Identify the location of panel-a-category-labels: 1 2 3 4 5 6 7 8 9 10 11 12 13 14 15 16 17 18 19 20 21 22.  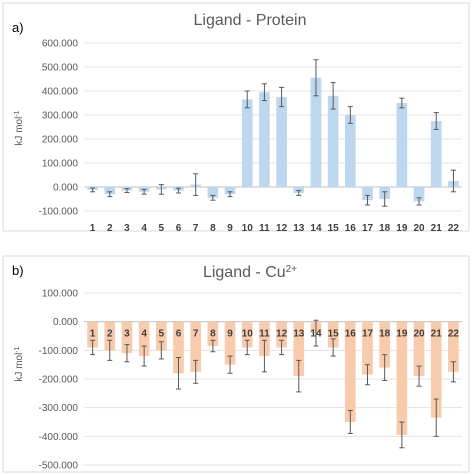
(275, 228).